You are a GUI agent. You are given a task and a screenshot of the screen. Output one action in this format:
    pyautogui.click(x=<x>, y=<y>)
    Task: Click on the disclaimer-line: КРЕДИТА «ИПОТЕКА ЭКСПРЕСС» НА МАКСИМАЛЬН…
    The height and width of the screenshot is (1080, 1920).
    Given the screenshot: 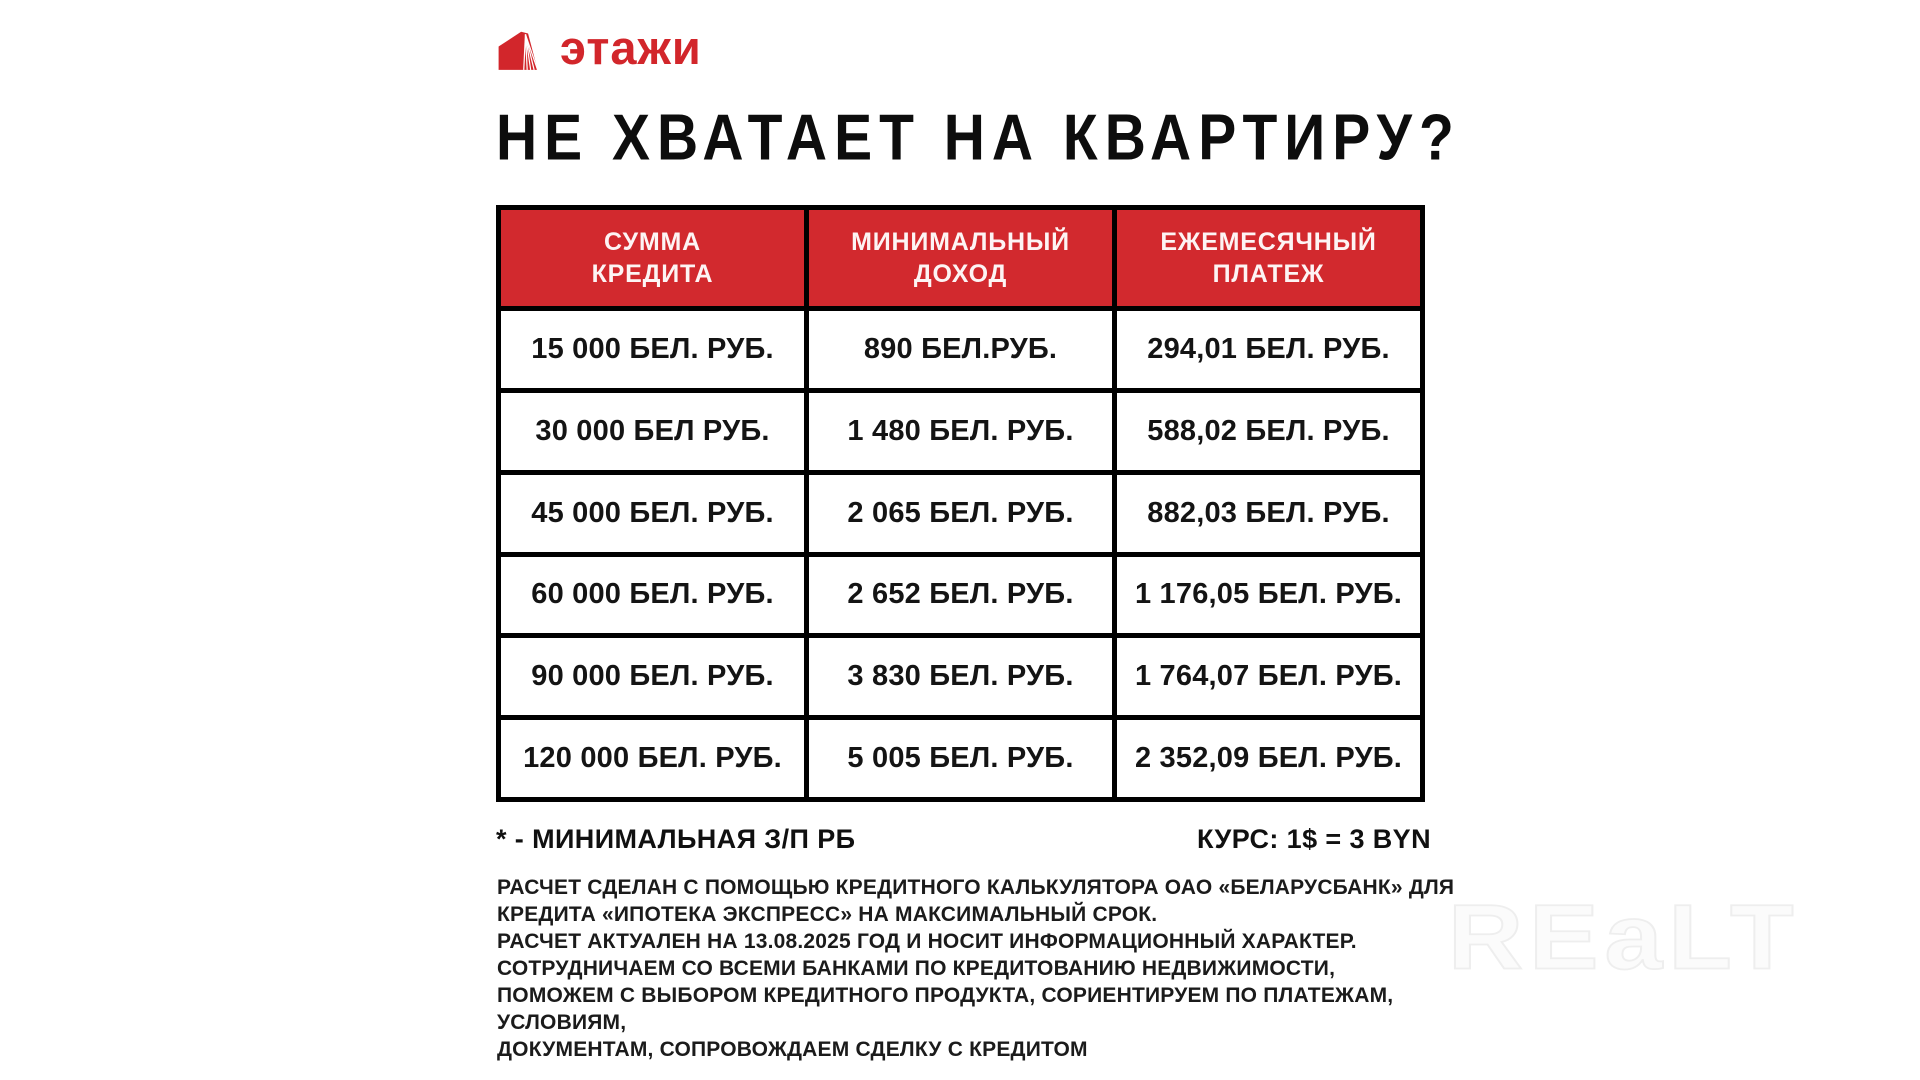 What is the action you would take?
    pyautogui.click(x=827, y=914)
    